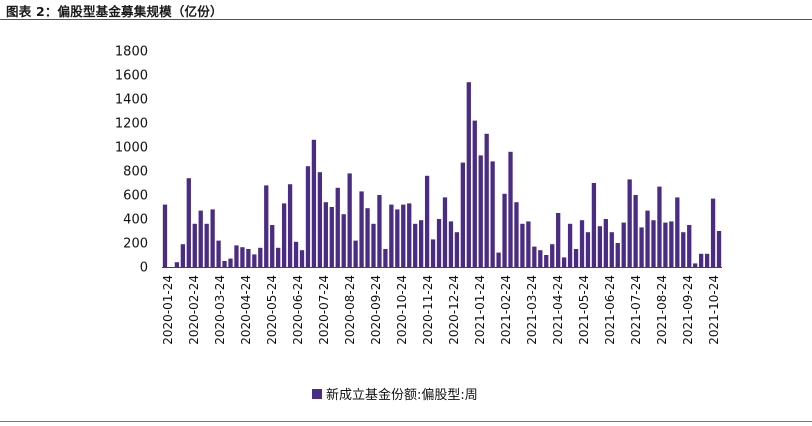  Describe the element at coordinates (220, 310) in the screenshot. I see `x-tick-label: 2020-03-24` at that location.